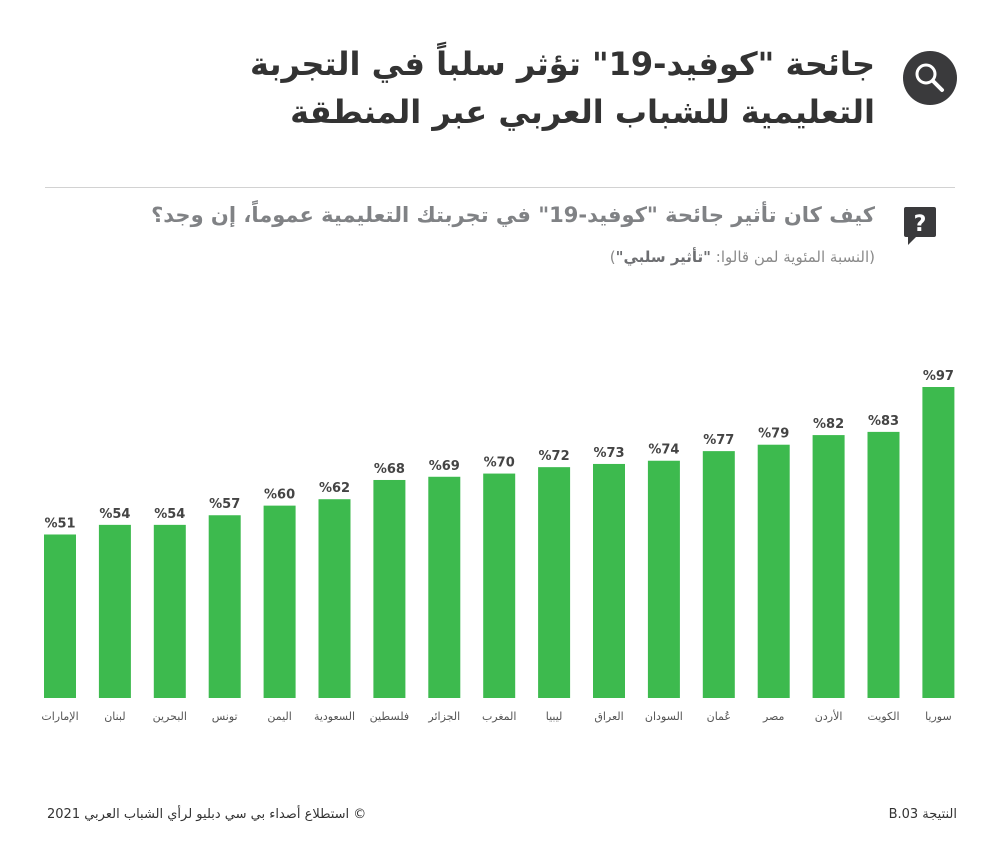  What do you see at coordinates (829, 716) in the screenshot?
I see `category-label-14: الأردن` at bounding box center [829, 716].